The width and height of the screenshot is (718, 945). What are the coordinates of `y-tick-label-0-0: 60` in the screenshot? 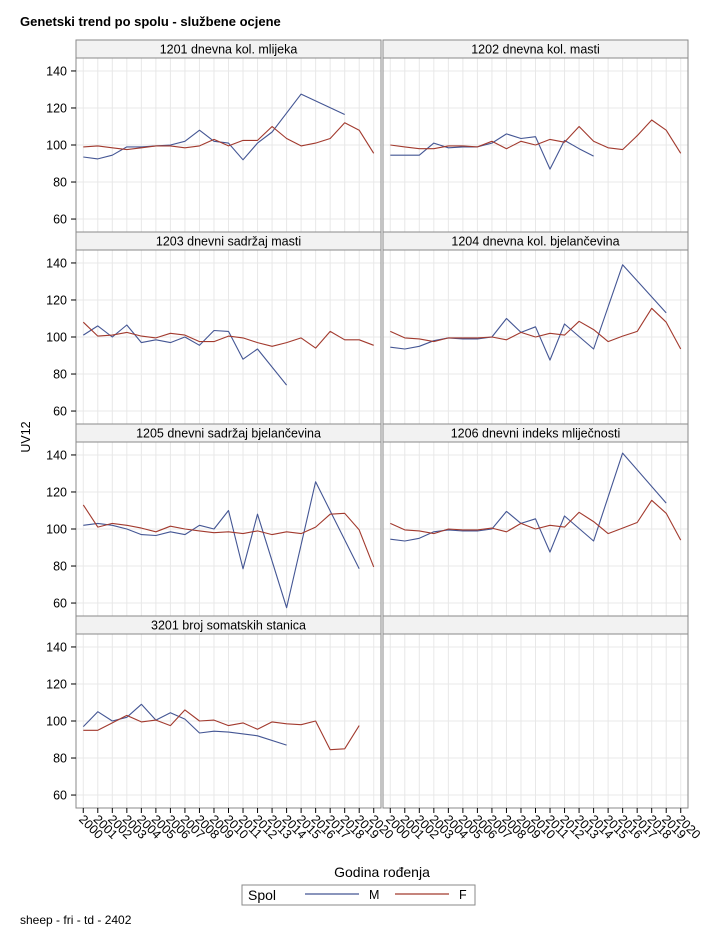 It's located at (60, 220).